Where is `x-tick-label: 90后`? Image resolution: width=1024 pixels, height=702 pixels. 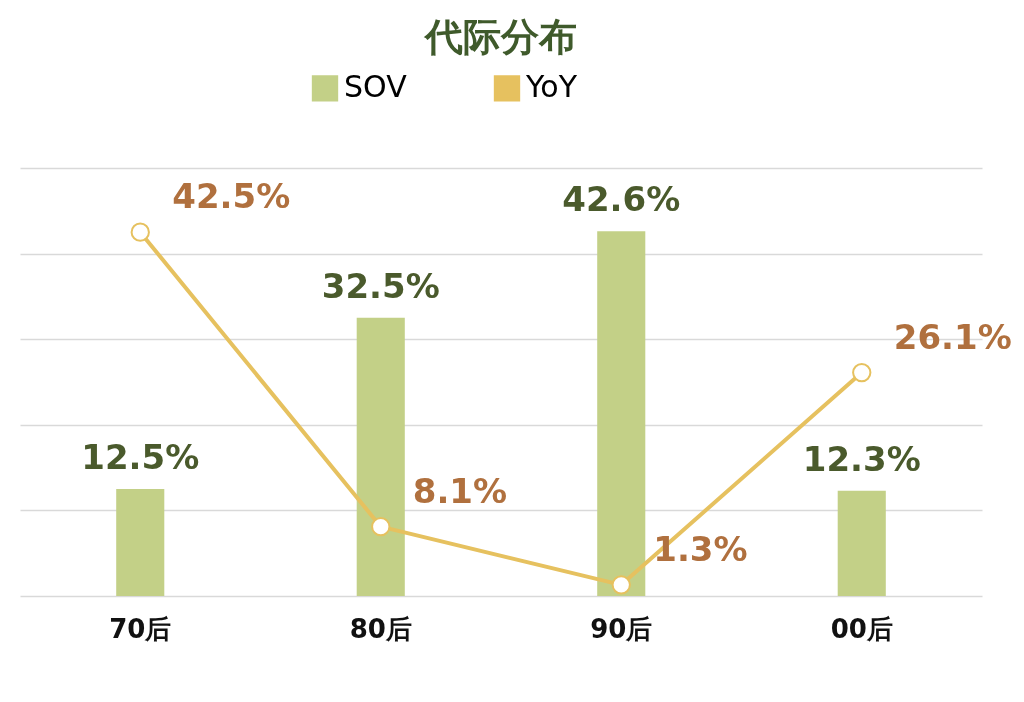 x-tick-label: 90后 is located at coordinates (621, 628).